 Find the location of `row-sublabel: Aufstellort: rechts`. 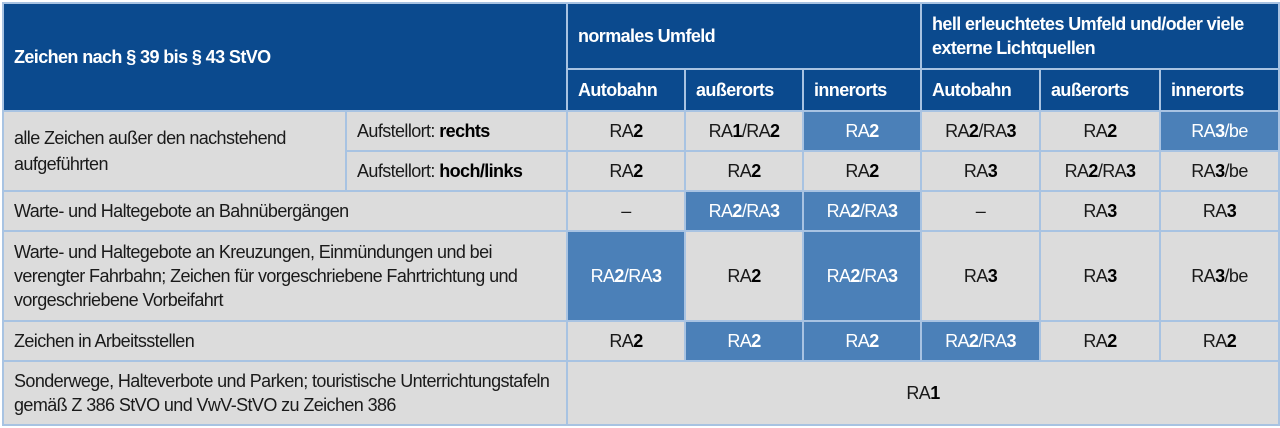

row-sublabel: Aufstellort: rechts is located at coordinates (456, 131).